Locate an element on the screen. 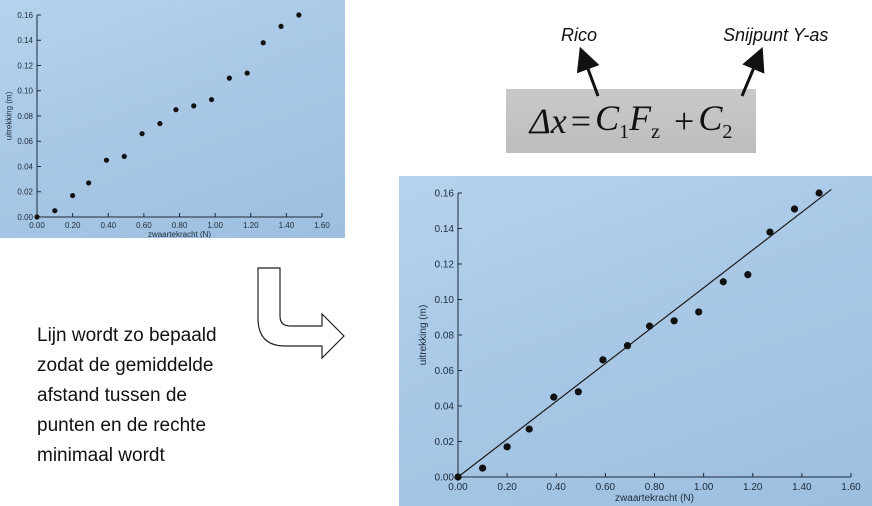 The height and width of the screenshot is (506, 872). explanation-line: Lijn wordt zo bepaald is located at coordinates (127, 335).